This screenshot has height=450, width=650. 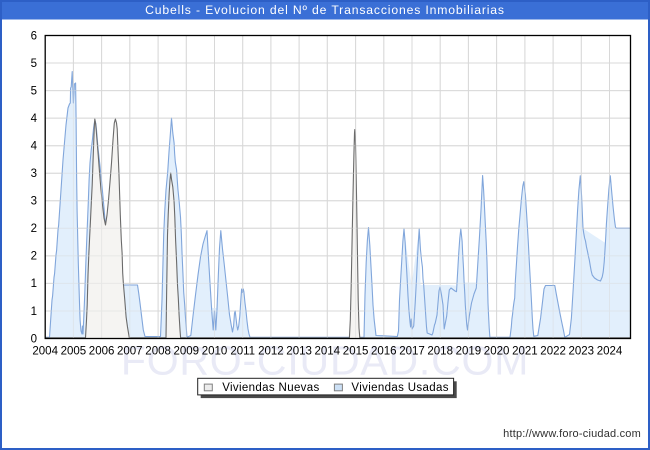 What do you see at coordinates (270, 388) in the screenshot?
I see `svg-text: Viviendas Nuevas` at bounding box center [270, 388].